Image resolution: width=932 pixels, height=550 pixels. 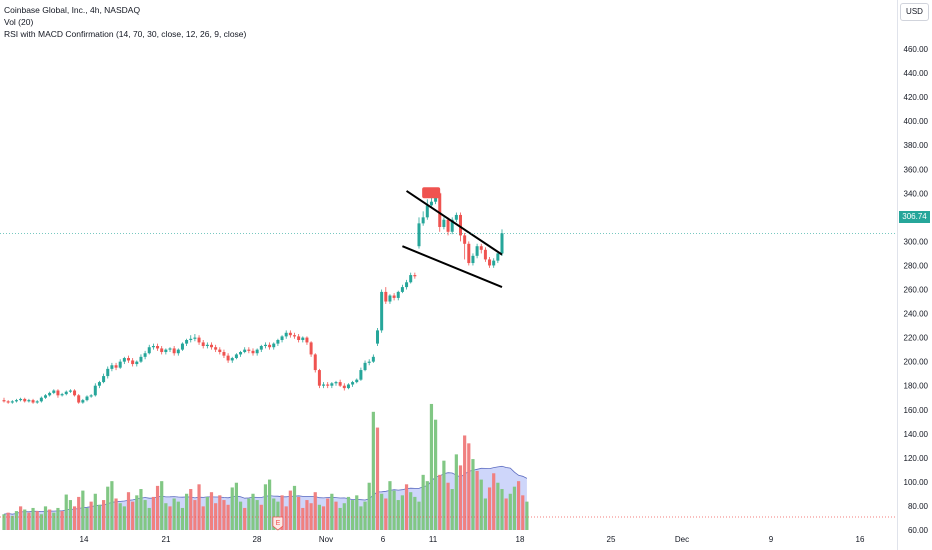 What do you see at coordinates (916, 314) in the screenshot?
I see `price-tick-label: 240.00` at bounding box center [916, 314].